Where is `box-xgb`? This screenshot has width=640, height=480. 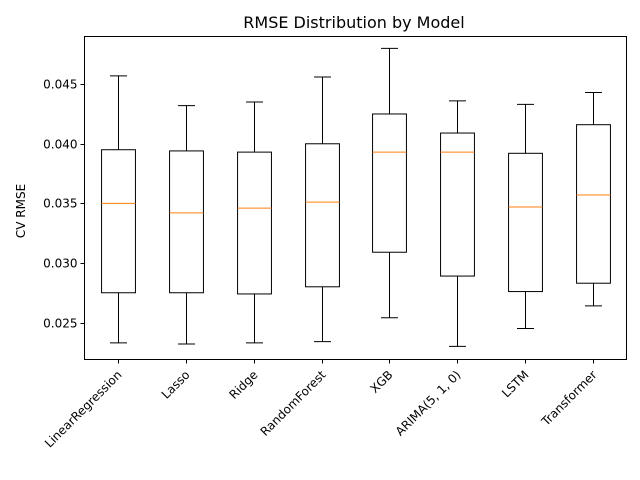 box-xgb is located at coordinates (389, 183).